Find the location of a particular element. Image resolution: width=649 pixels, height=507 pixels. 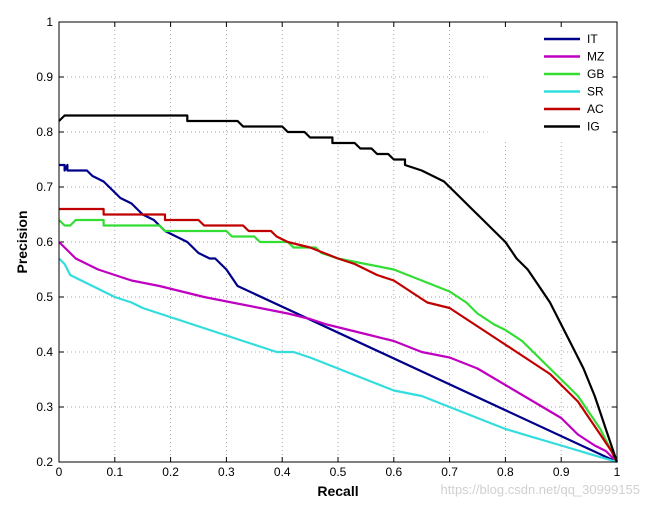

y-tick-labels: 0.2 0.3 0.4 0.5 0.6 0.7 0.8 0.9 1 is located at coordinates (44, 242).